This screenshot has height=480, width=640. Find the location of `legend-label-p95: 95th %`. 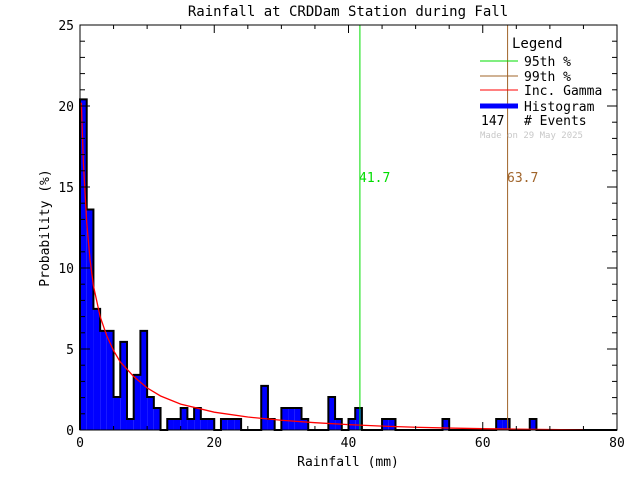

legend-label-p95: 95th % is located at coordinates (547, 62).